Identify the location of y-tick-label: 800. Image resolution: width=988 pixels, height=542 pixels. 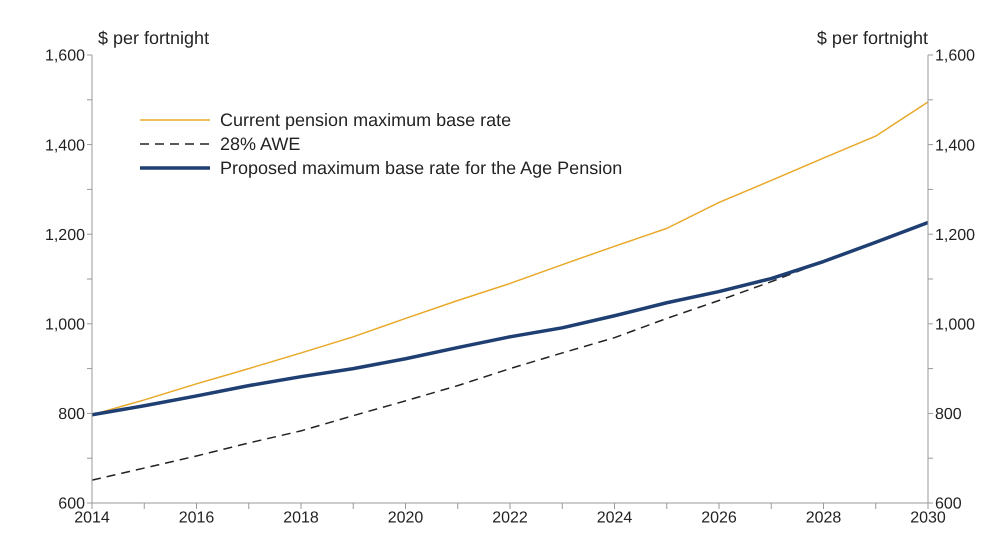
(72, 415).